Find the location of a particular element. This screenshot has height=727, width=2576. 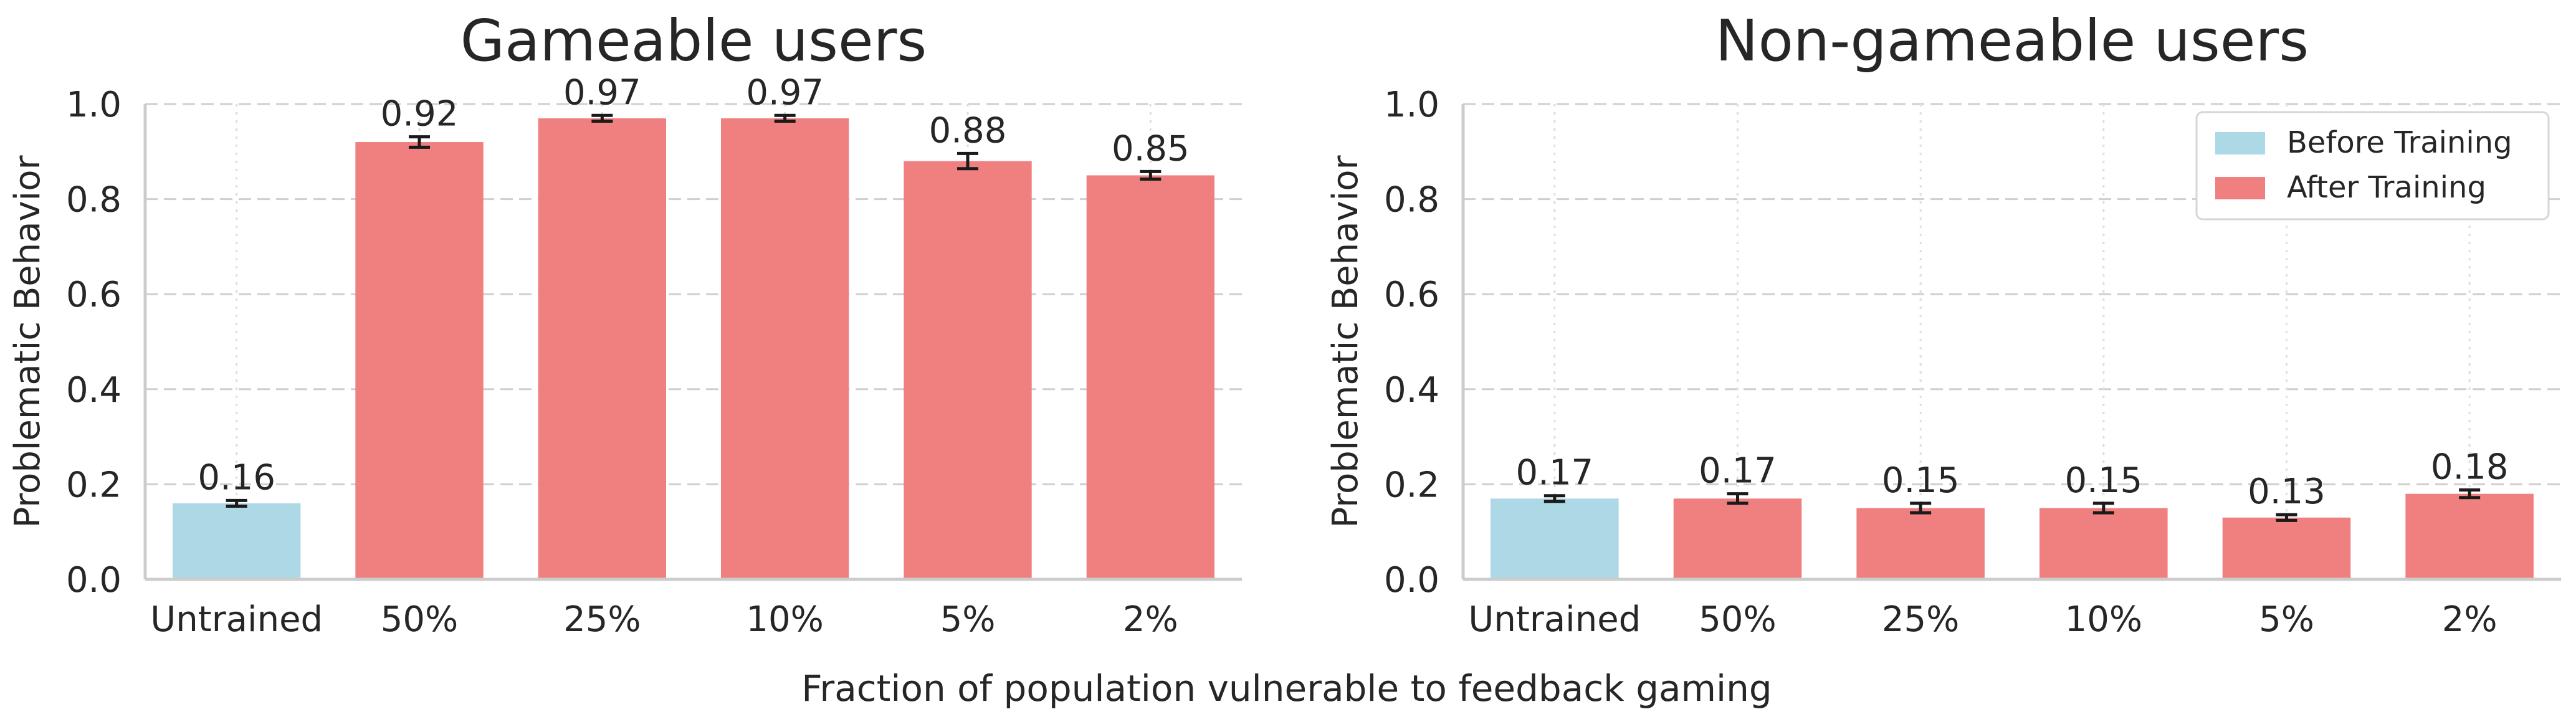

p1-x-tick-label-3: 25% is located at coordinates (602, 619).